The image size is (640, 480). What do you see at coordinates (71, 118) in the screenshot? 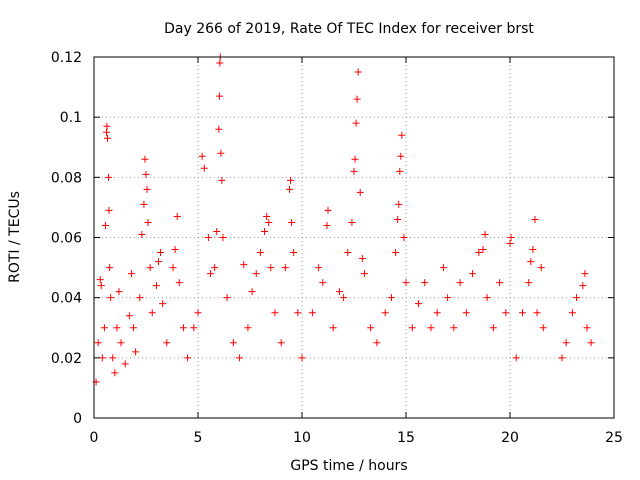
I see `y-tick-label: 0.1` at bounding box center [71, 118].